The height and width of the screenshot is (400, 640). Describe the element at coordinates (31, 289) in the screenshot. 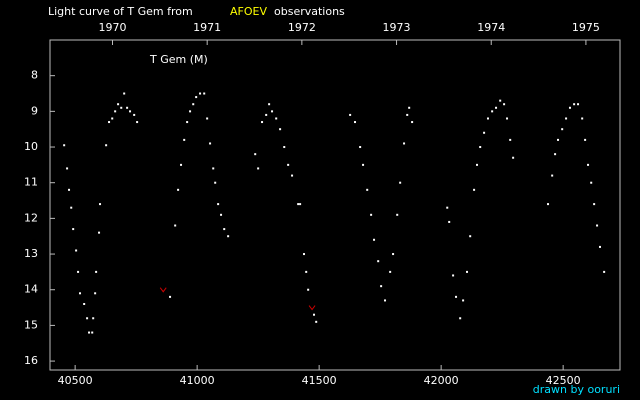

I see `y-tick-label: 14` at that location.